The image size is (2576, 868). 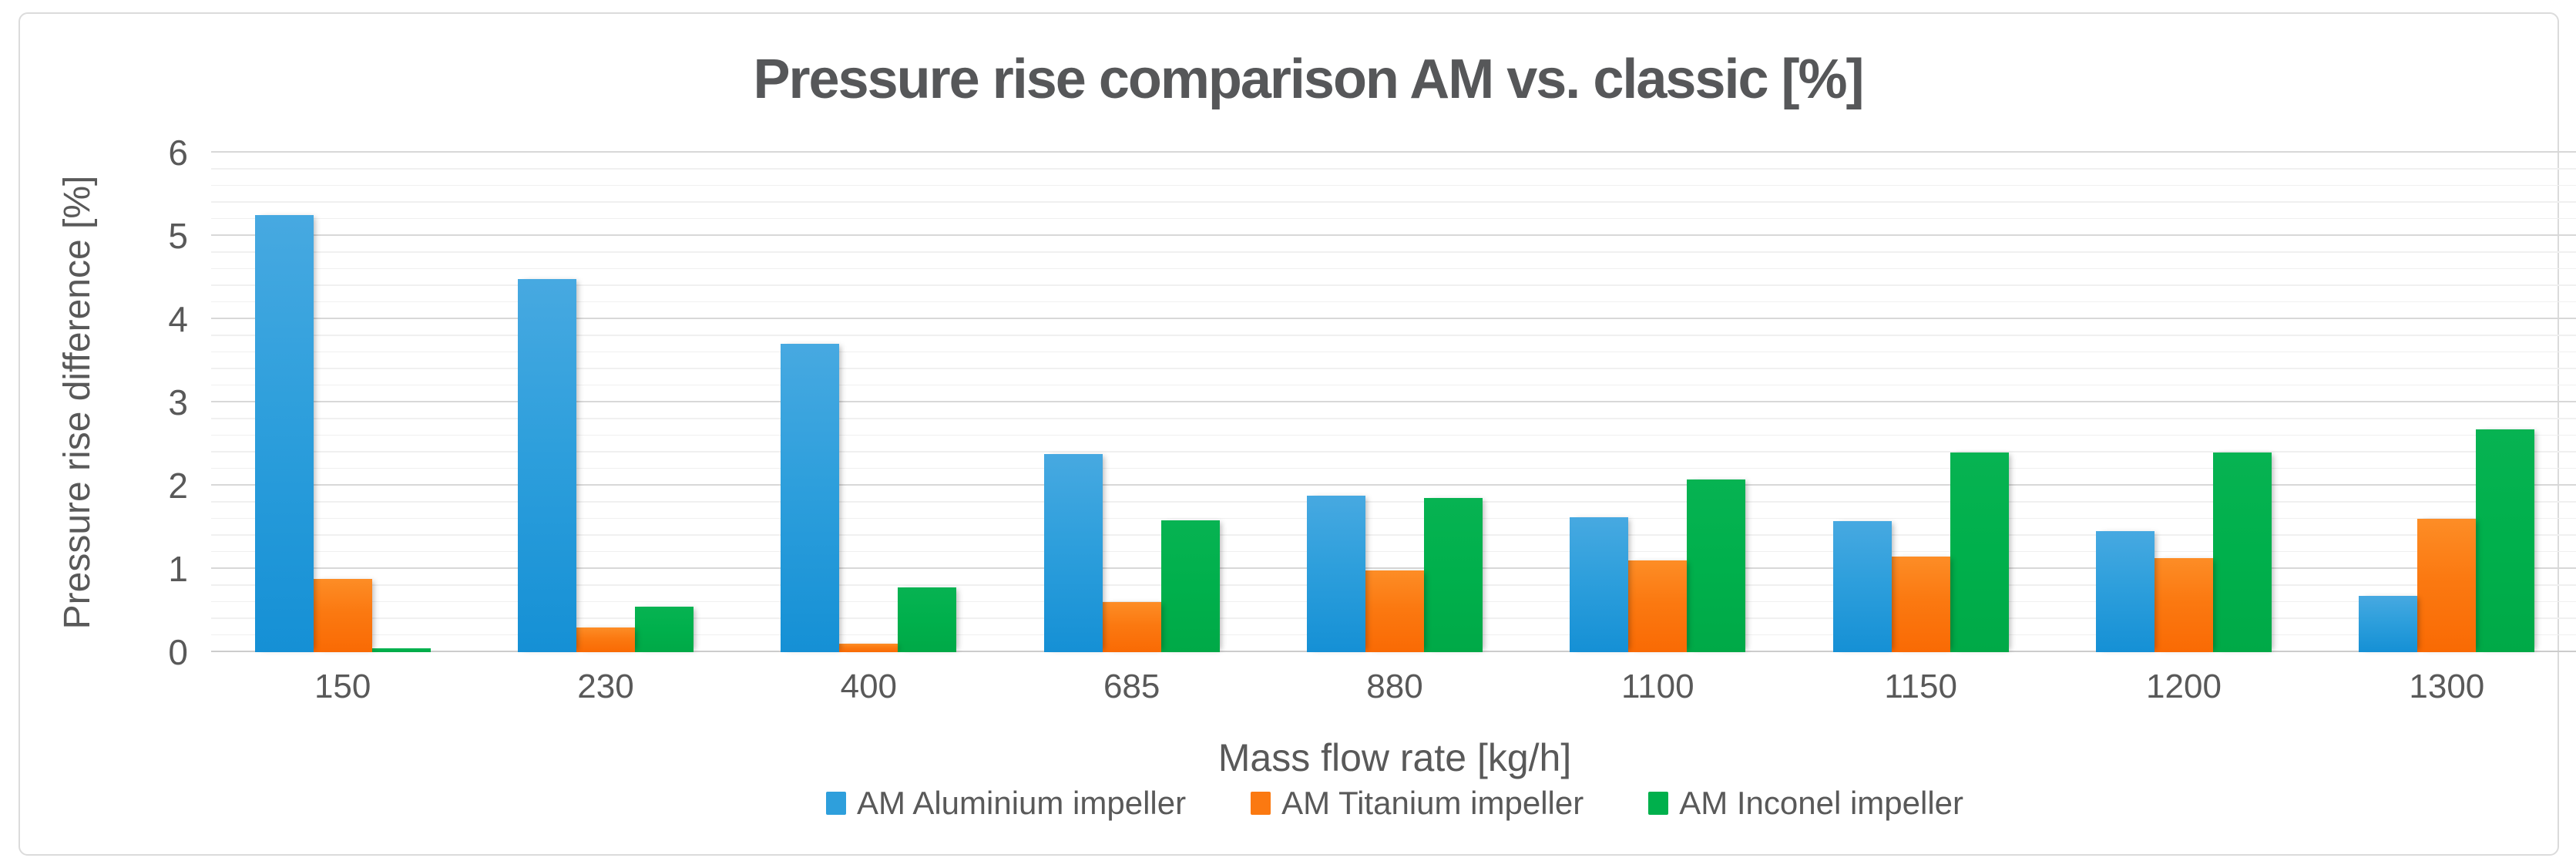 What do you see at coordinates (1131, 686) in the screenshot?
I see `x-tick-label-685: 685` at bounding box center [1131, 686].